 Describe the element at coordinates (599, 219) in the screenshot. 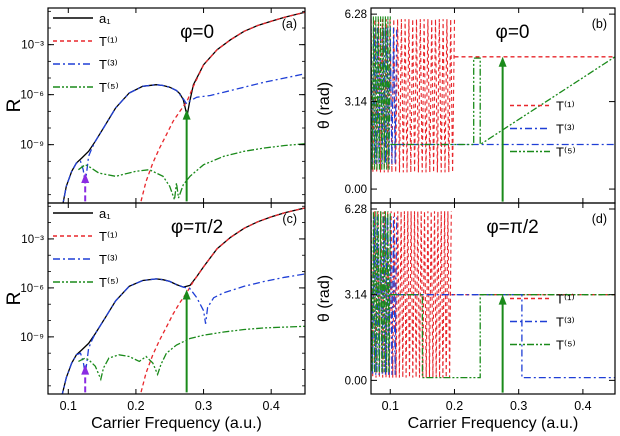

I see `panel-letter: (d)` at that location.